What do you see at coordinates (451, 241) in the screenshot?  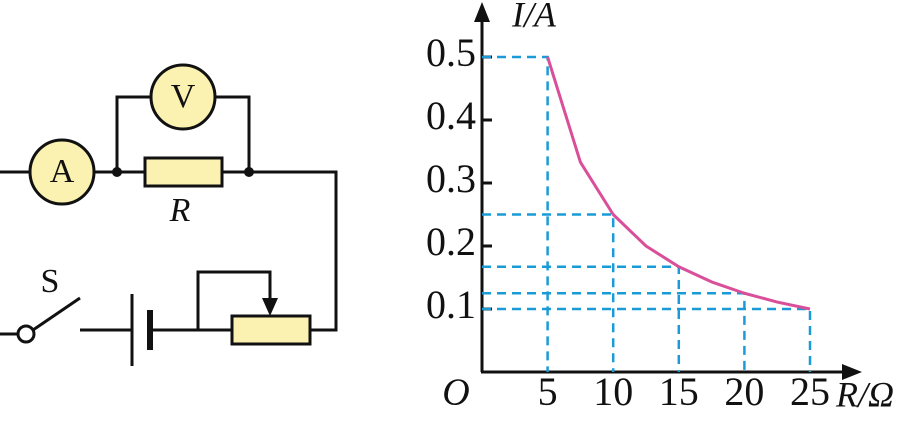 I see `y-tick-label: 0.2` at bounding box center [451, 241].